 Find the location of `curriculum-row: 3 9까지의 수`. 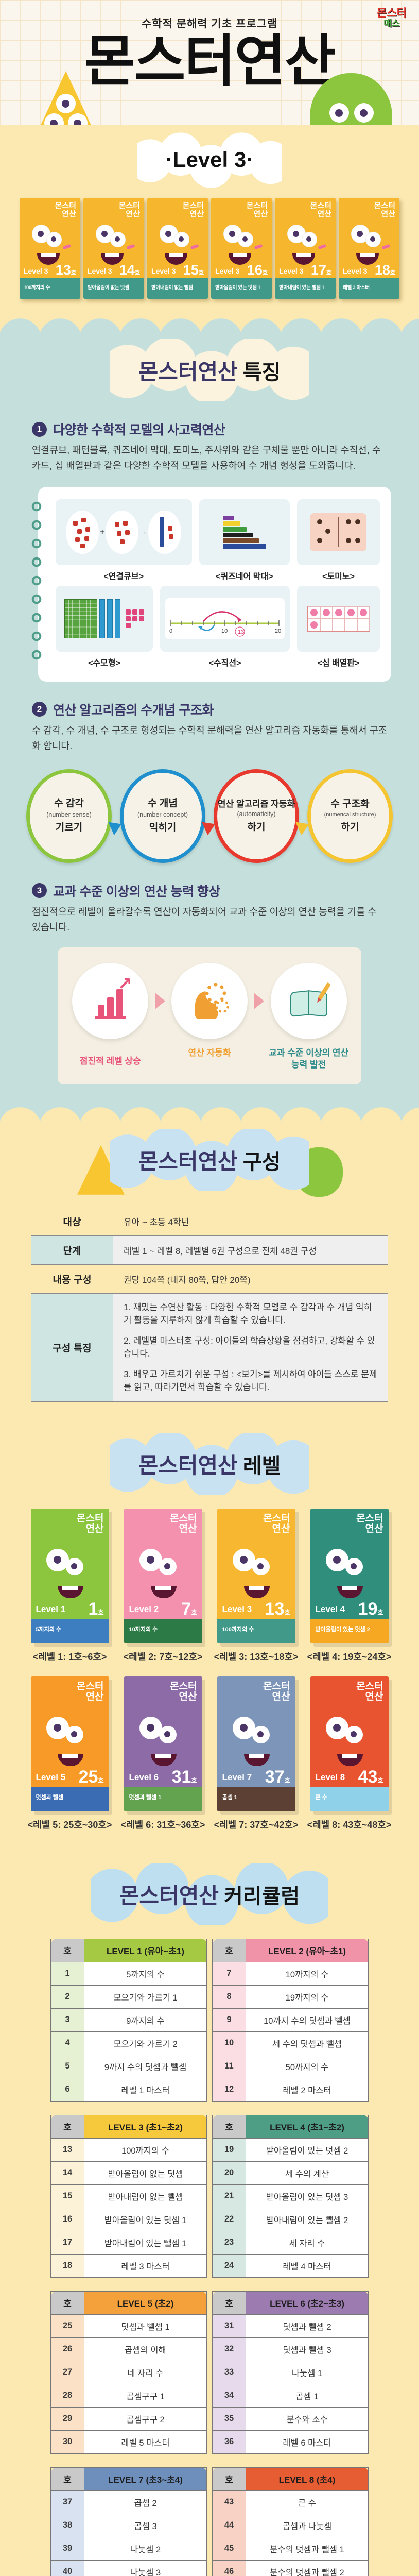

curriculum-row: 3 9까지의 수 is located at coordinates (128, 2020).